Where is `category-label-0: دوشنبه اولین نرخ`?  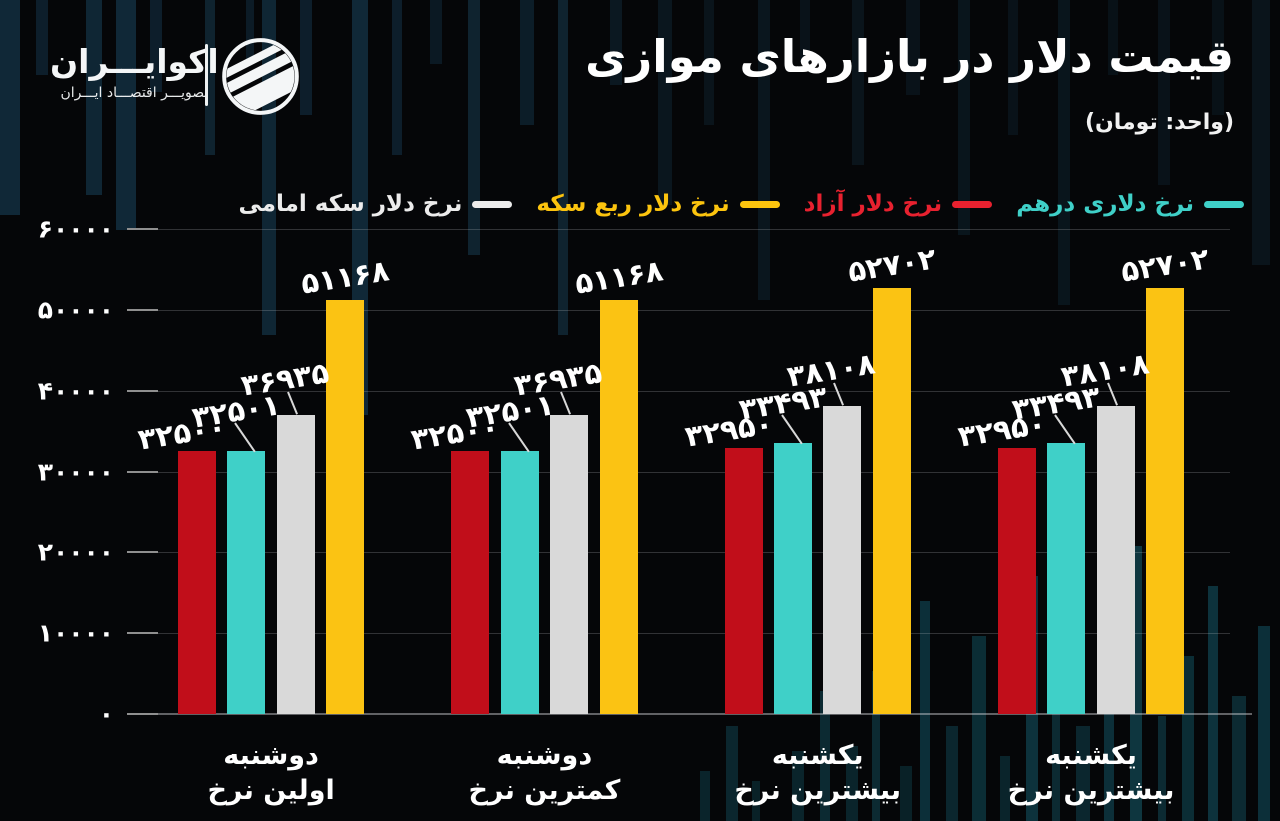 category-label-0: دوشنبه اولین نرخ is located at coordinates (271, 773).